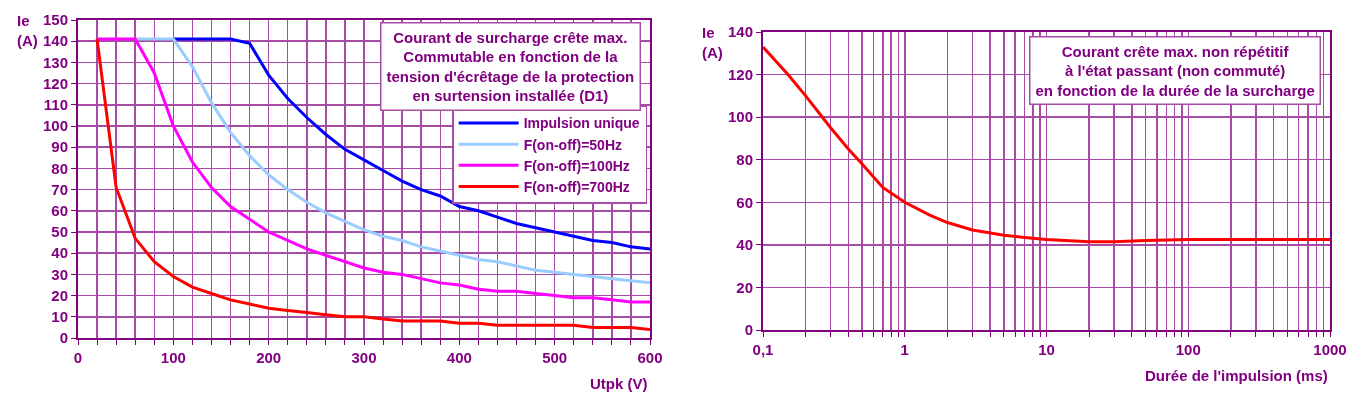 This screenshot has width=1363, height=400. Describe the element at coordinates (576, 187) in the screenshot. I see `legend-label: F(on-off)=700Hz` at that location.